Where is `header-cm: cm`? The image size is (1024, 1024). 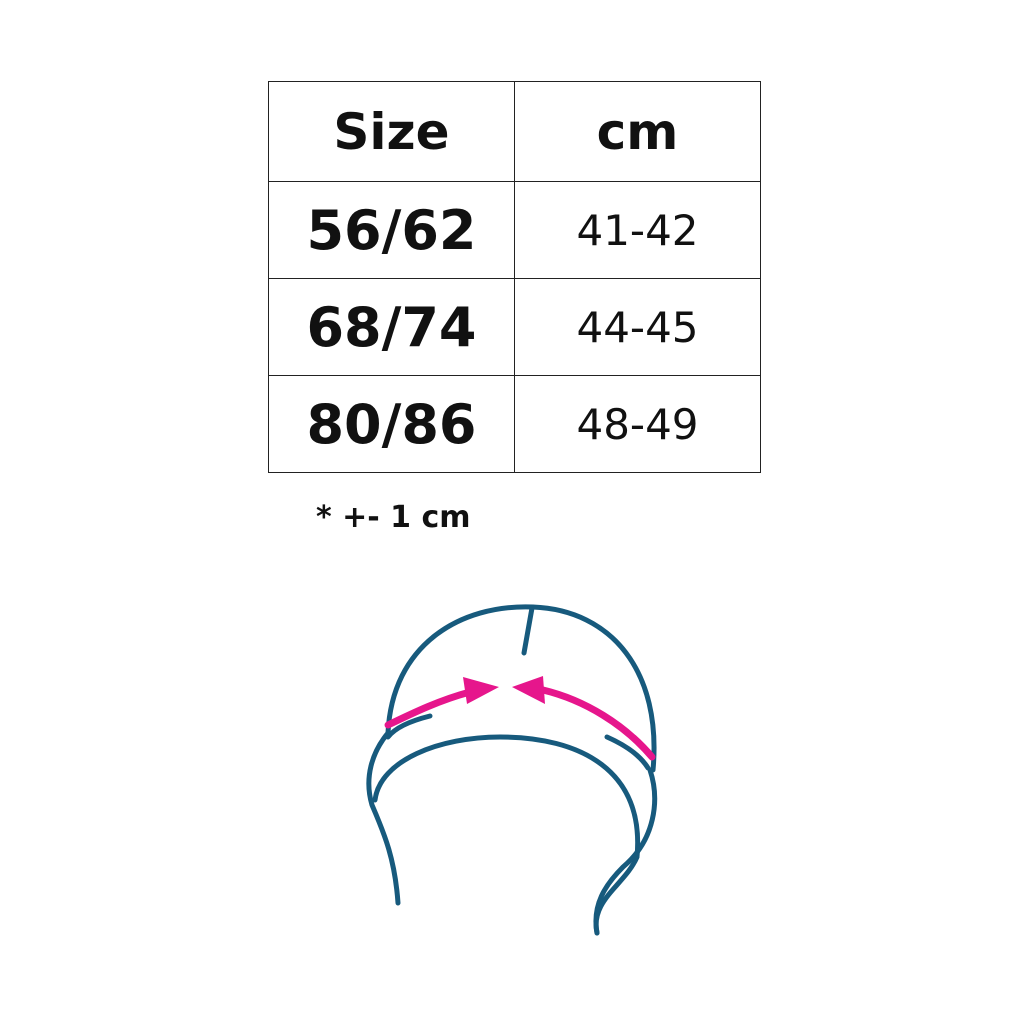
header-cm: cm is located at coordinates (637, 131).